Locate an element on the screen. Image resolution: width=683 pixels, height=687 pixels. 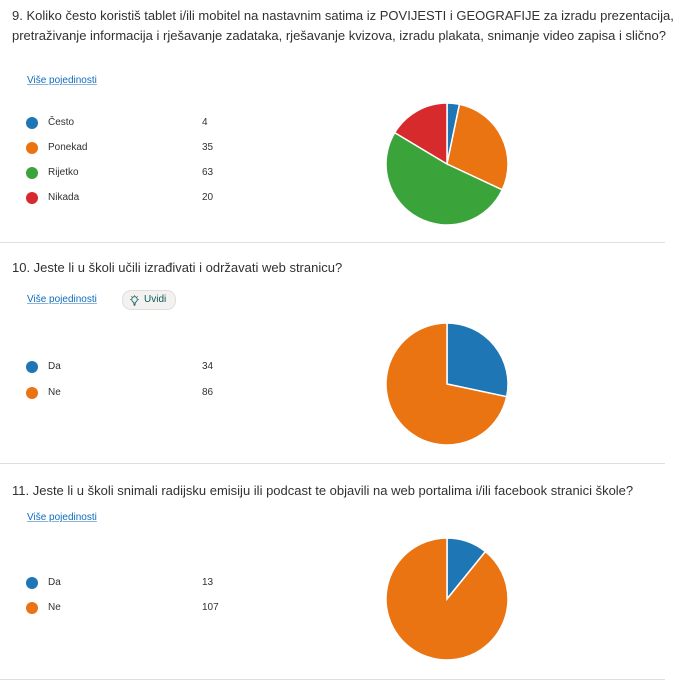
legend-label: Nikada is located at coordinates (64, 197).